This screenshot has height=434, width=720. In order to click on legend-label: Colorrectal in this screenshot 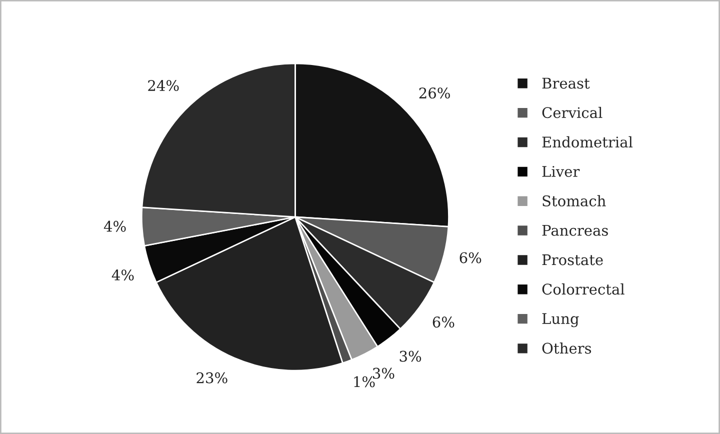, I will do `click(583, 289)`.